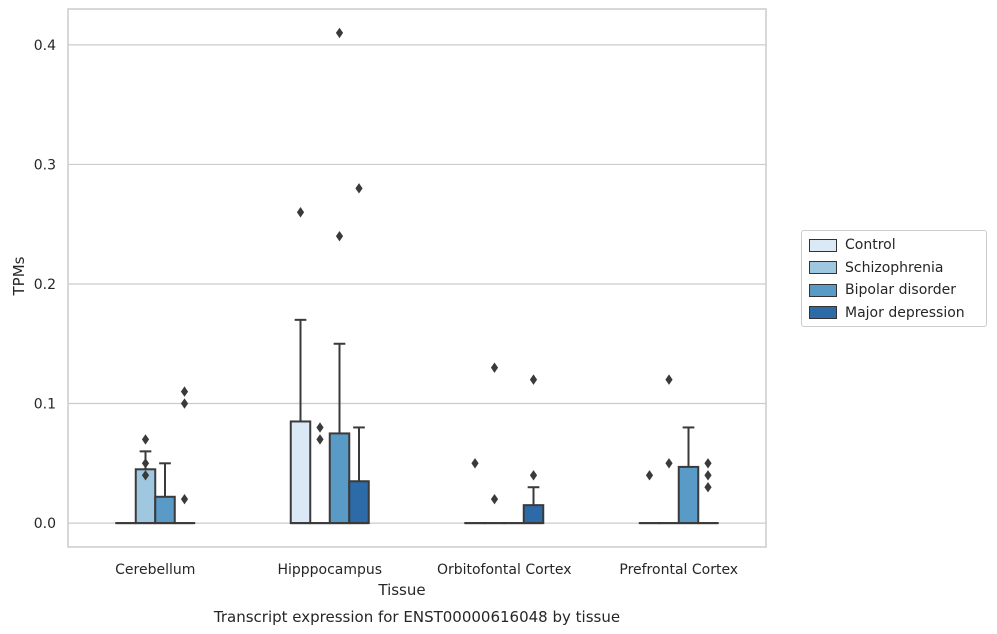 This screenshot has width=997, height=634. Describe the element at coordinates (678, 570) in the screenshot. I see `x-tick-label: Prefrontal Cortex` at that location.